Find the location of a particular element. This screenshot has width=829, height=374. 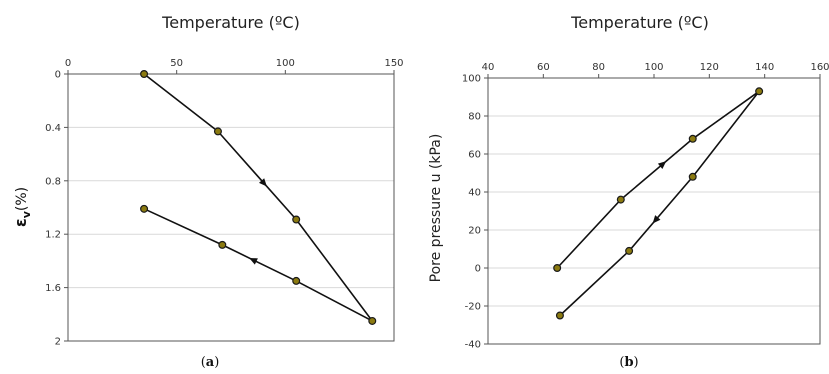

chart-b-x-ticks: 40 60 80 100 120 140 160 is located at coordinates (655, 70).